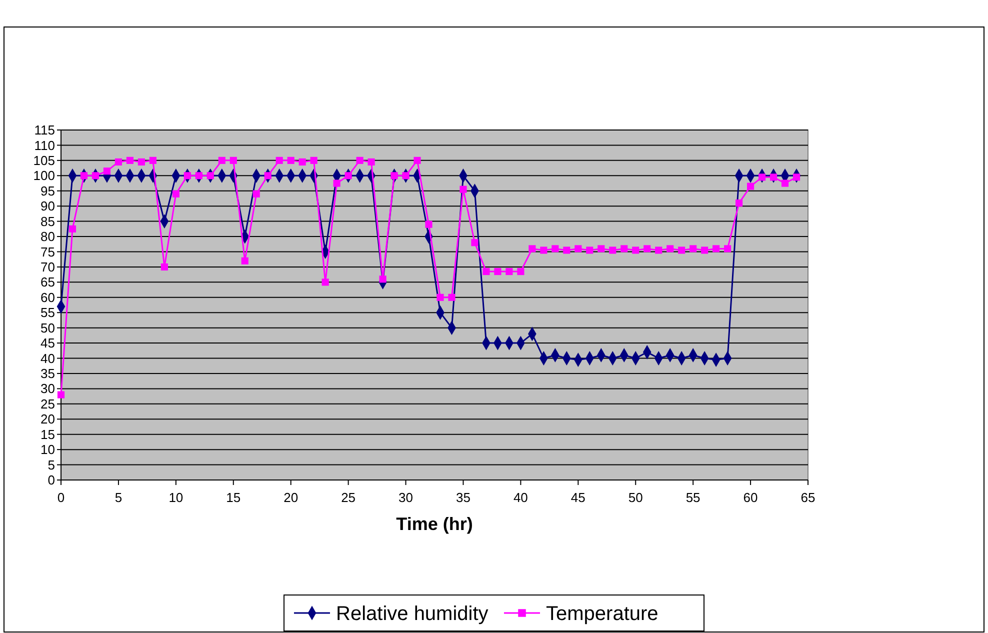 This screenshot has width=988, height=633. Describe the element at coordinates (47, 267) in the screenshot. I see `y-tick-label: 70` at that location.